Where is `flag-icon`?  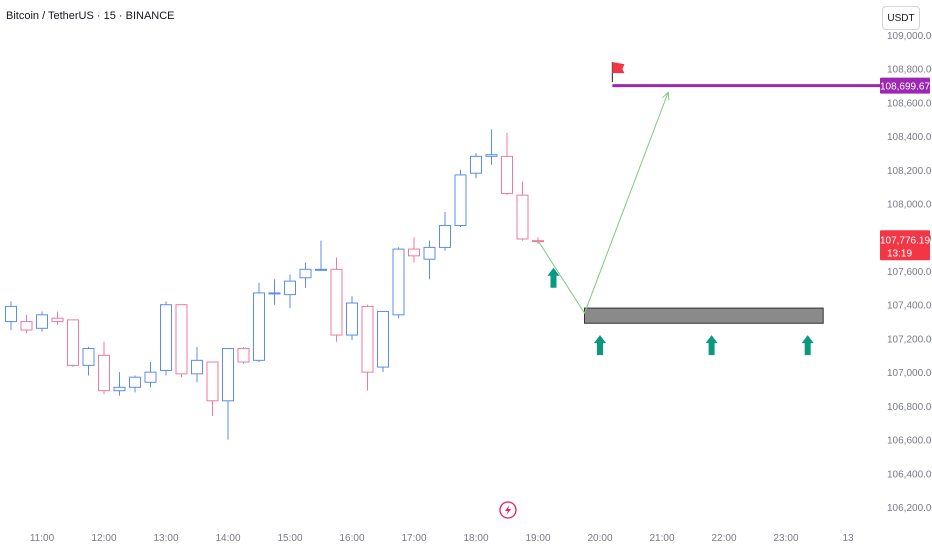
flag-icon is located at coordinates (618, 72).